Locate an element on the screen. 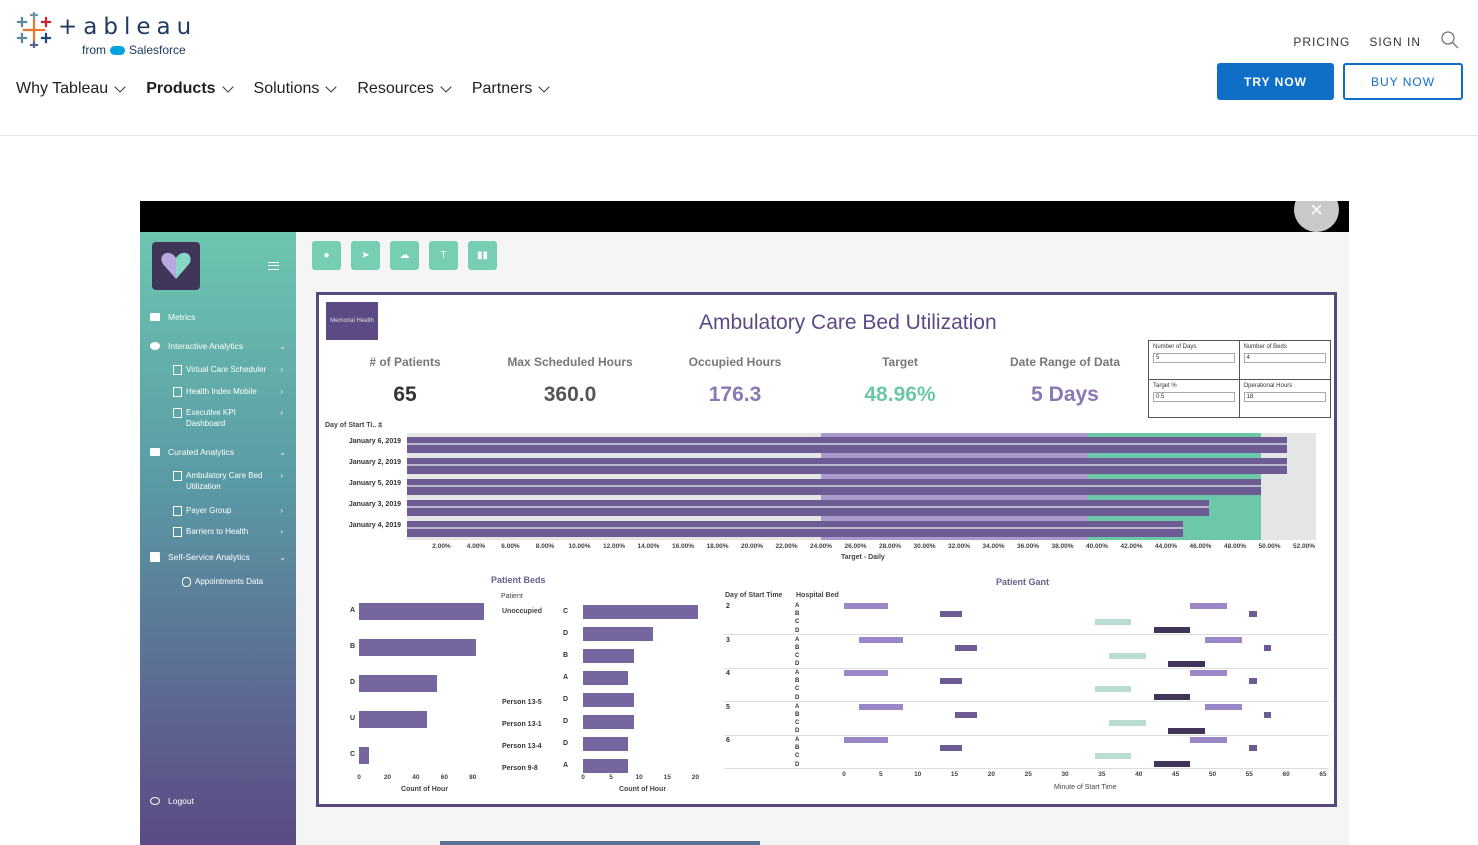 This screenshot has width=1478, height=845. filter-icon: T is located at coordinates (443, 255).